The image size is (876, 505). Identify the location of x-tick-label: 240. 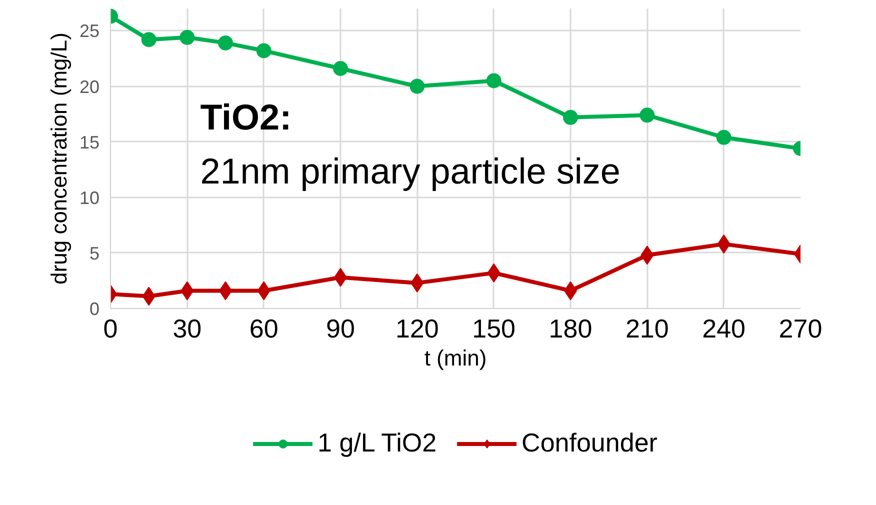
(724, 329).